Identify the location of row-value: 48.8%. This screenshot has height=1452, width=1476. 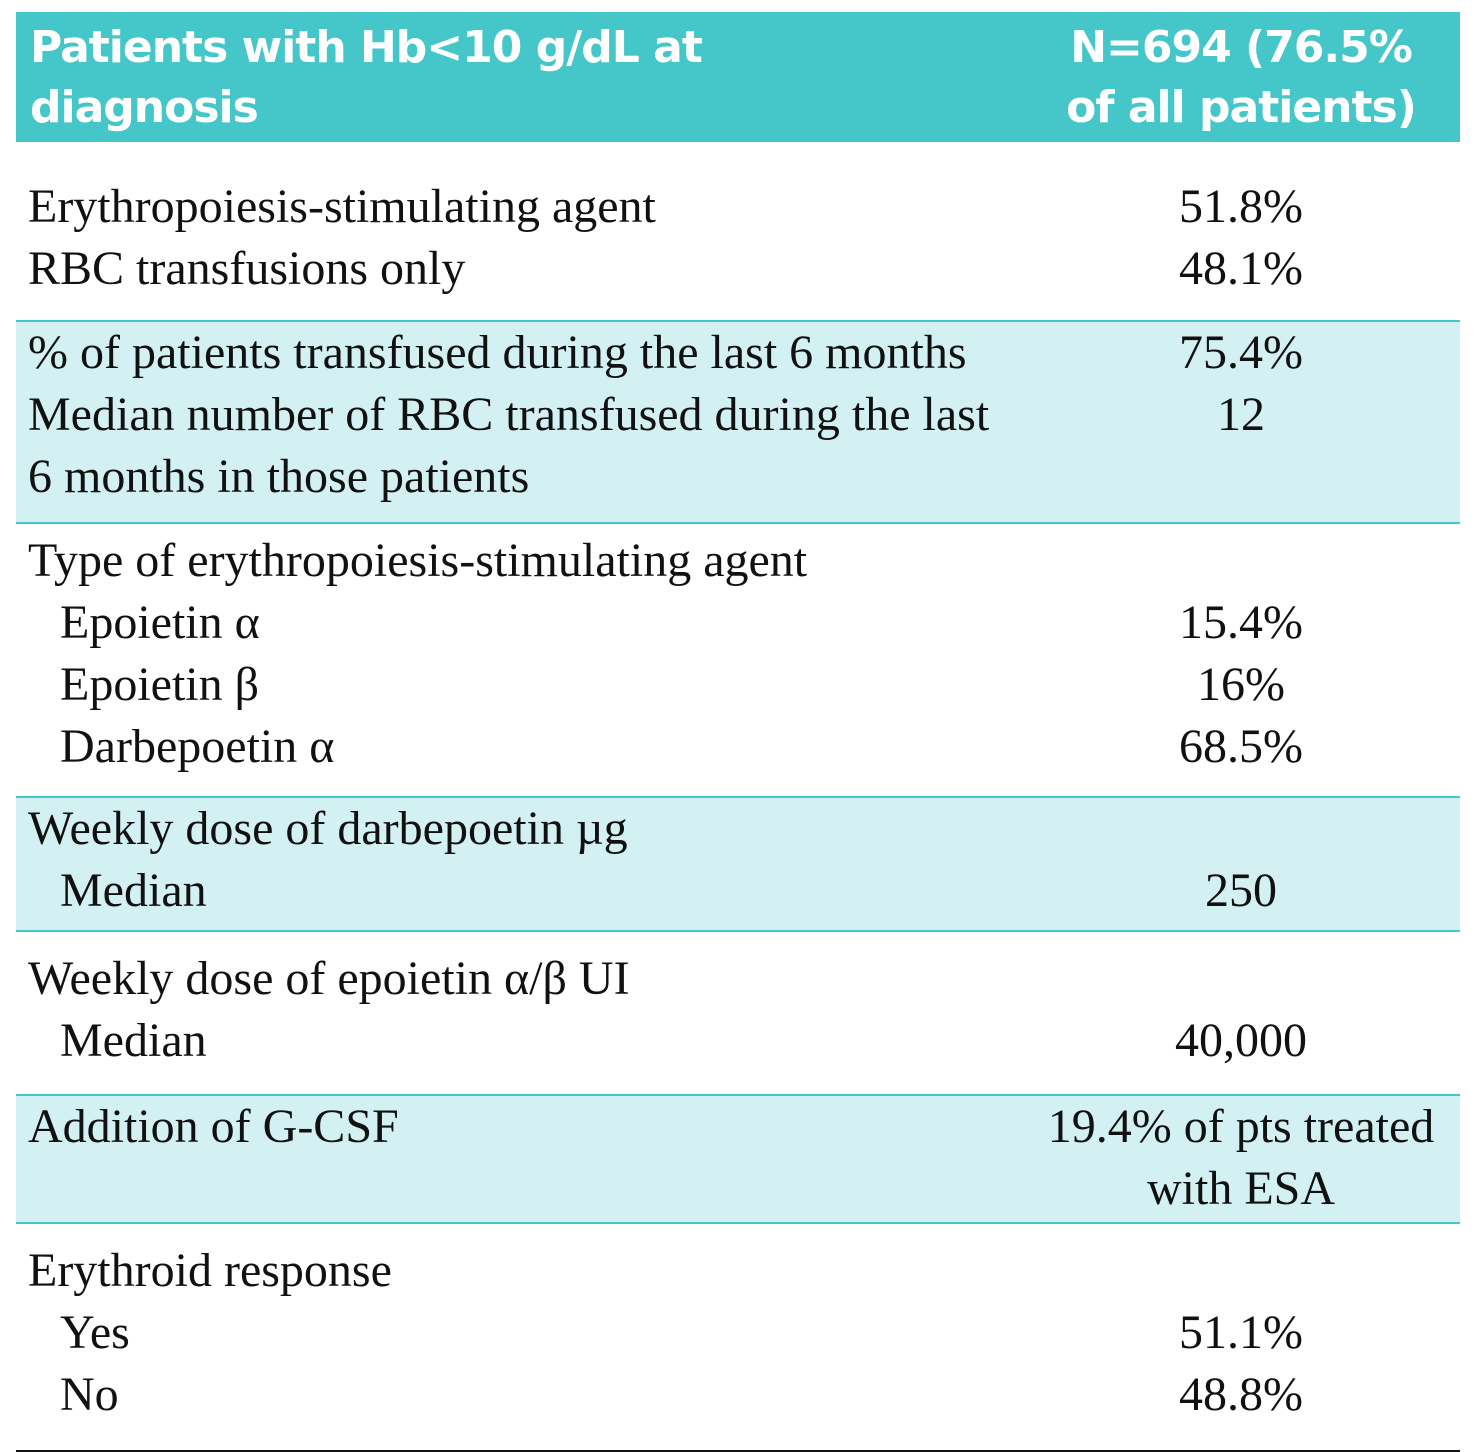
(1241, 1394).